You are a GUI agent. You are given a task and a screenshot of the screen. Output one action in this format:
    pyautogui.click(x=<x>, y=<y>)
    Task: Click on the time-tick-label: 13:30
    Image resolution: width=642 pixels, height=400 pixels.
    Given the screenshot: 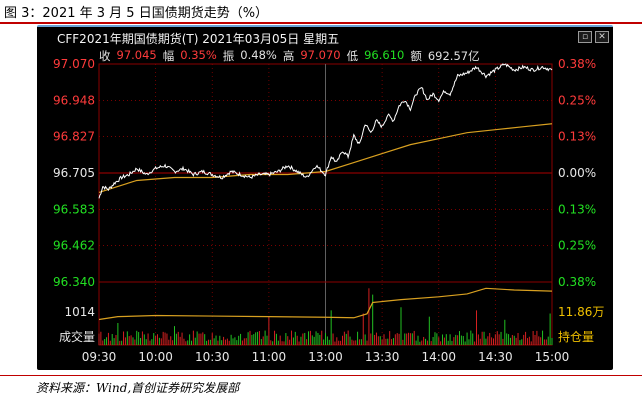 What is the action you would take?
    pyautogui.click(x=382, y=357)
    